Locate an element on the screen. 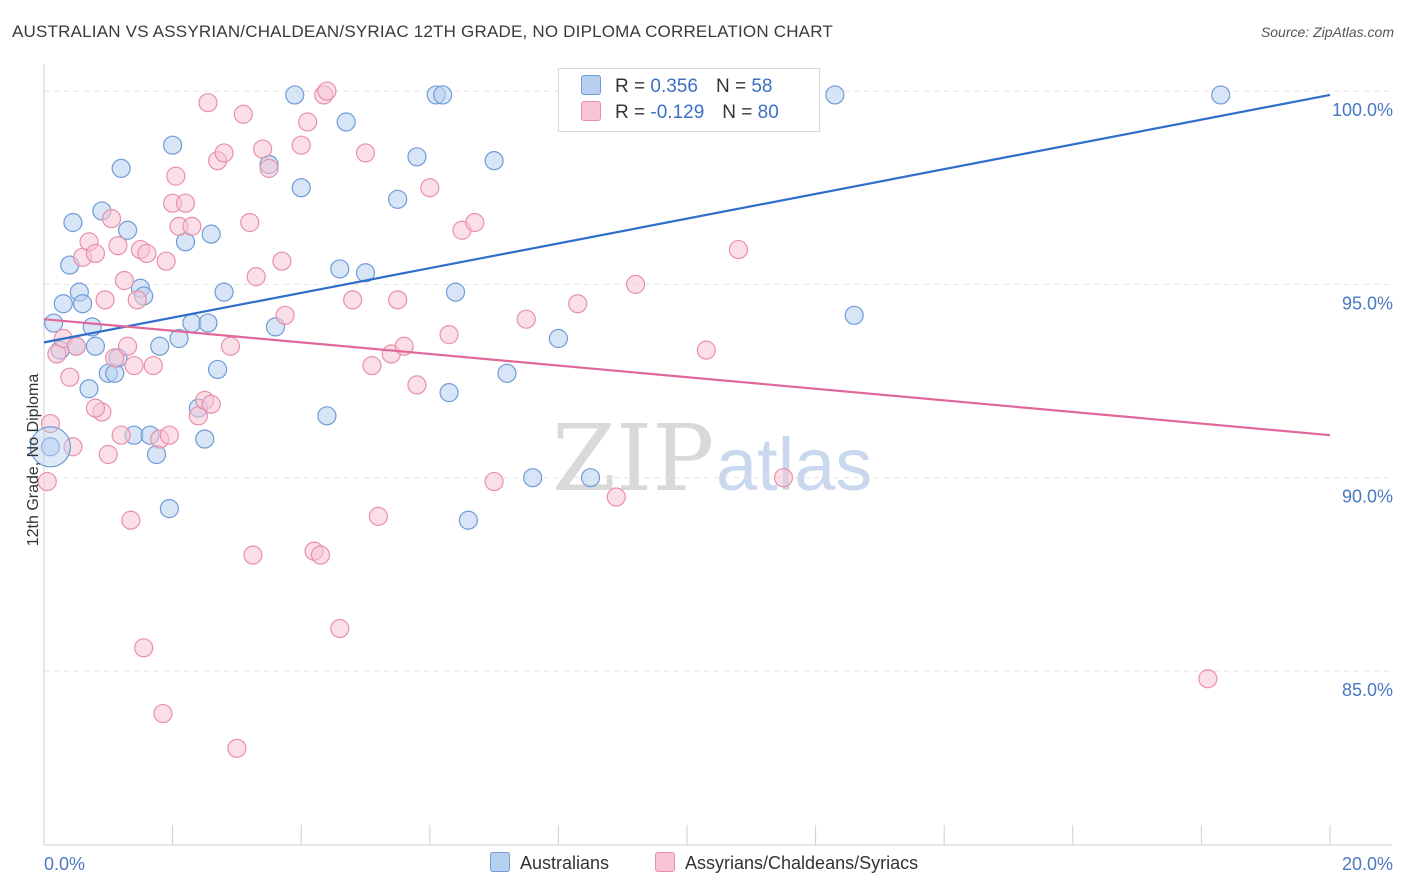  australians-point-large is located at coordinates (50, 447).